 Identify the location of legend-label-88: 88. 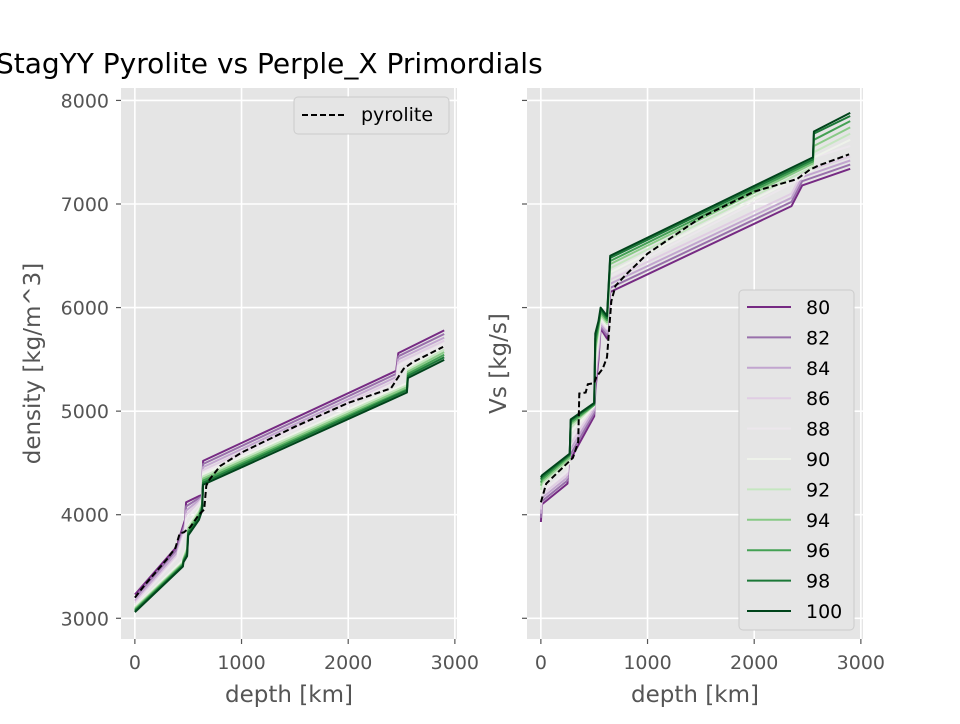
(818, 430).